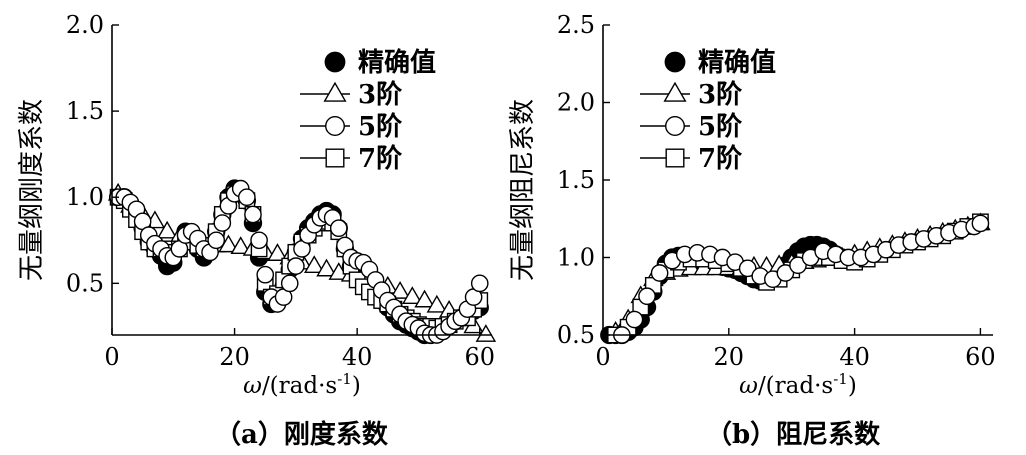  I want to click on panel-b-x-label: ω/(rad·s-1), so click(798, 384).